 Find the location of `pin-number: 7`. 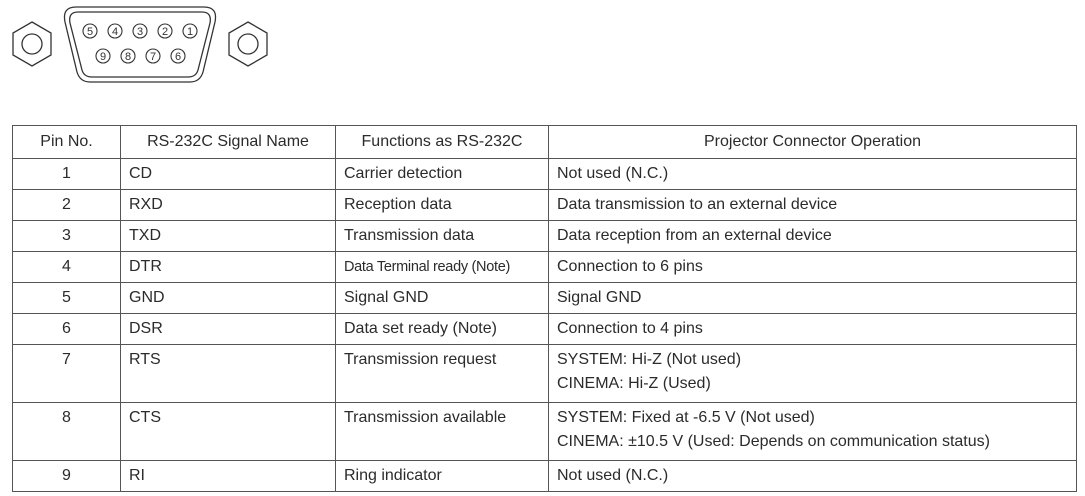

pin-number: 7 is located at coordinates (153, 57).